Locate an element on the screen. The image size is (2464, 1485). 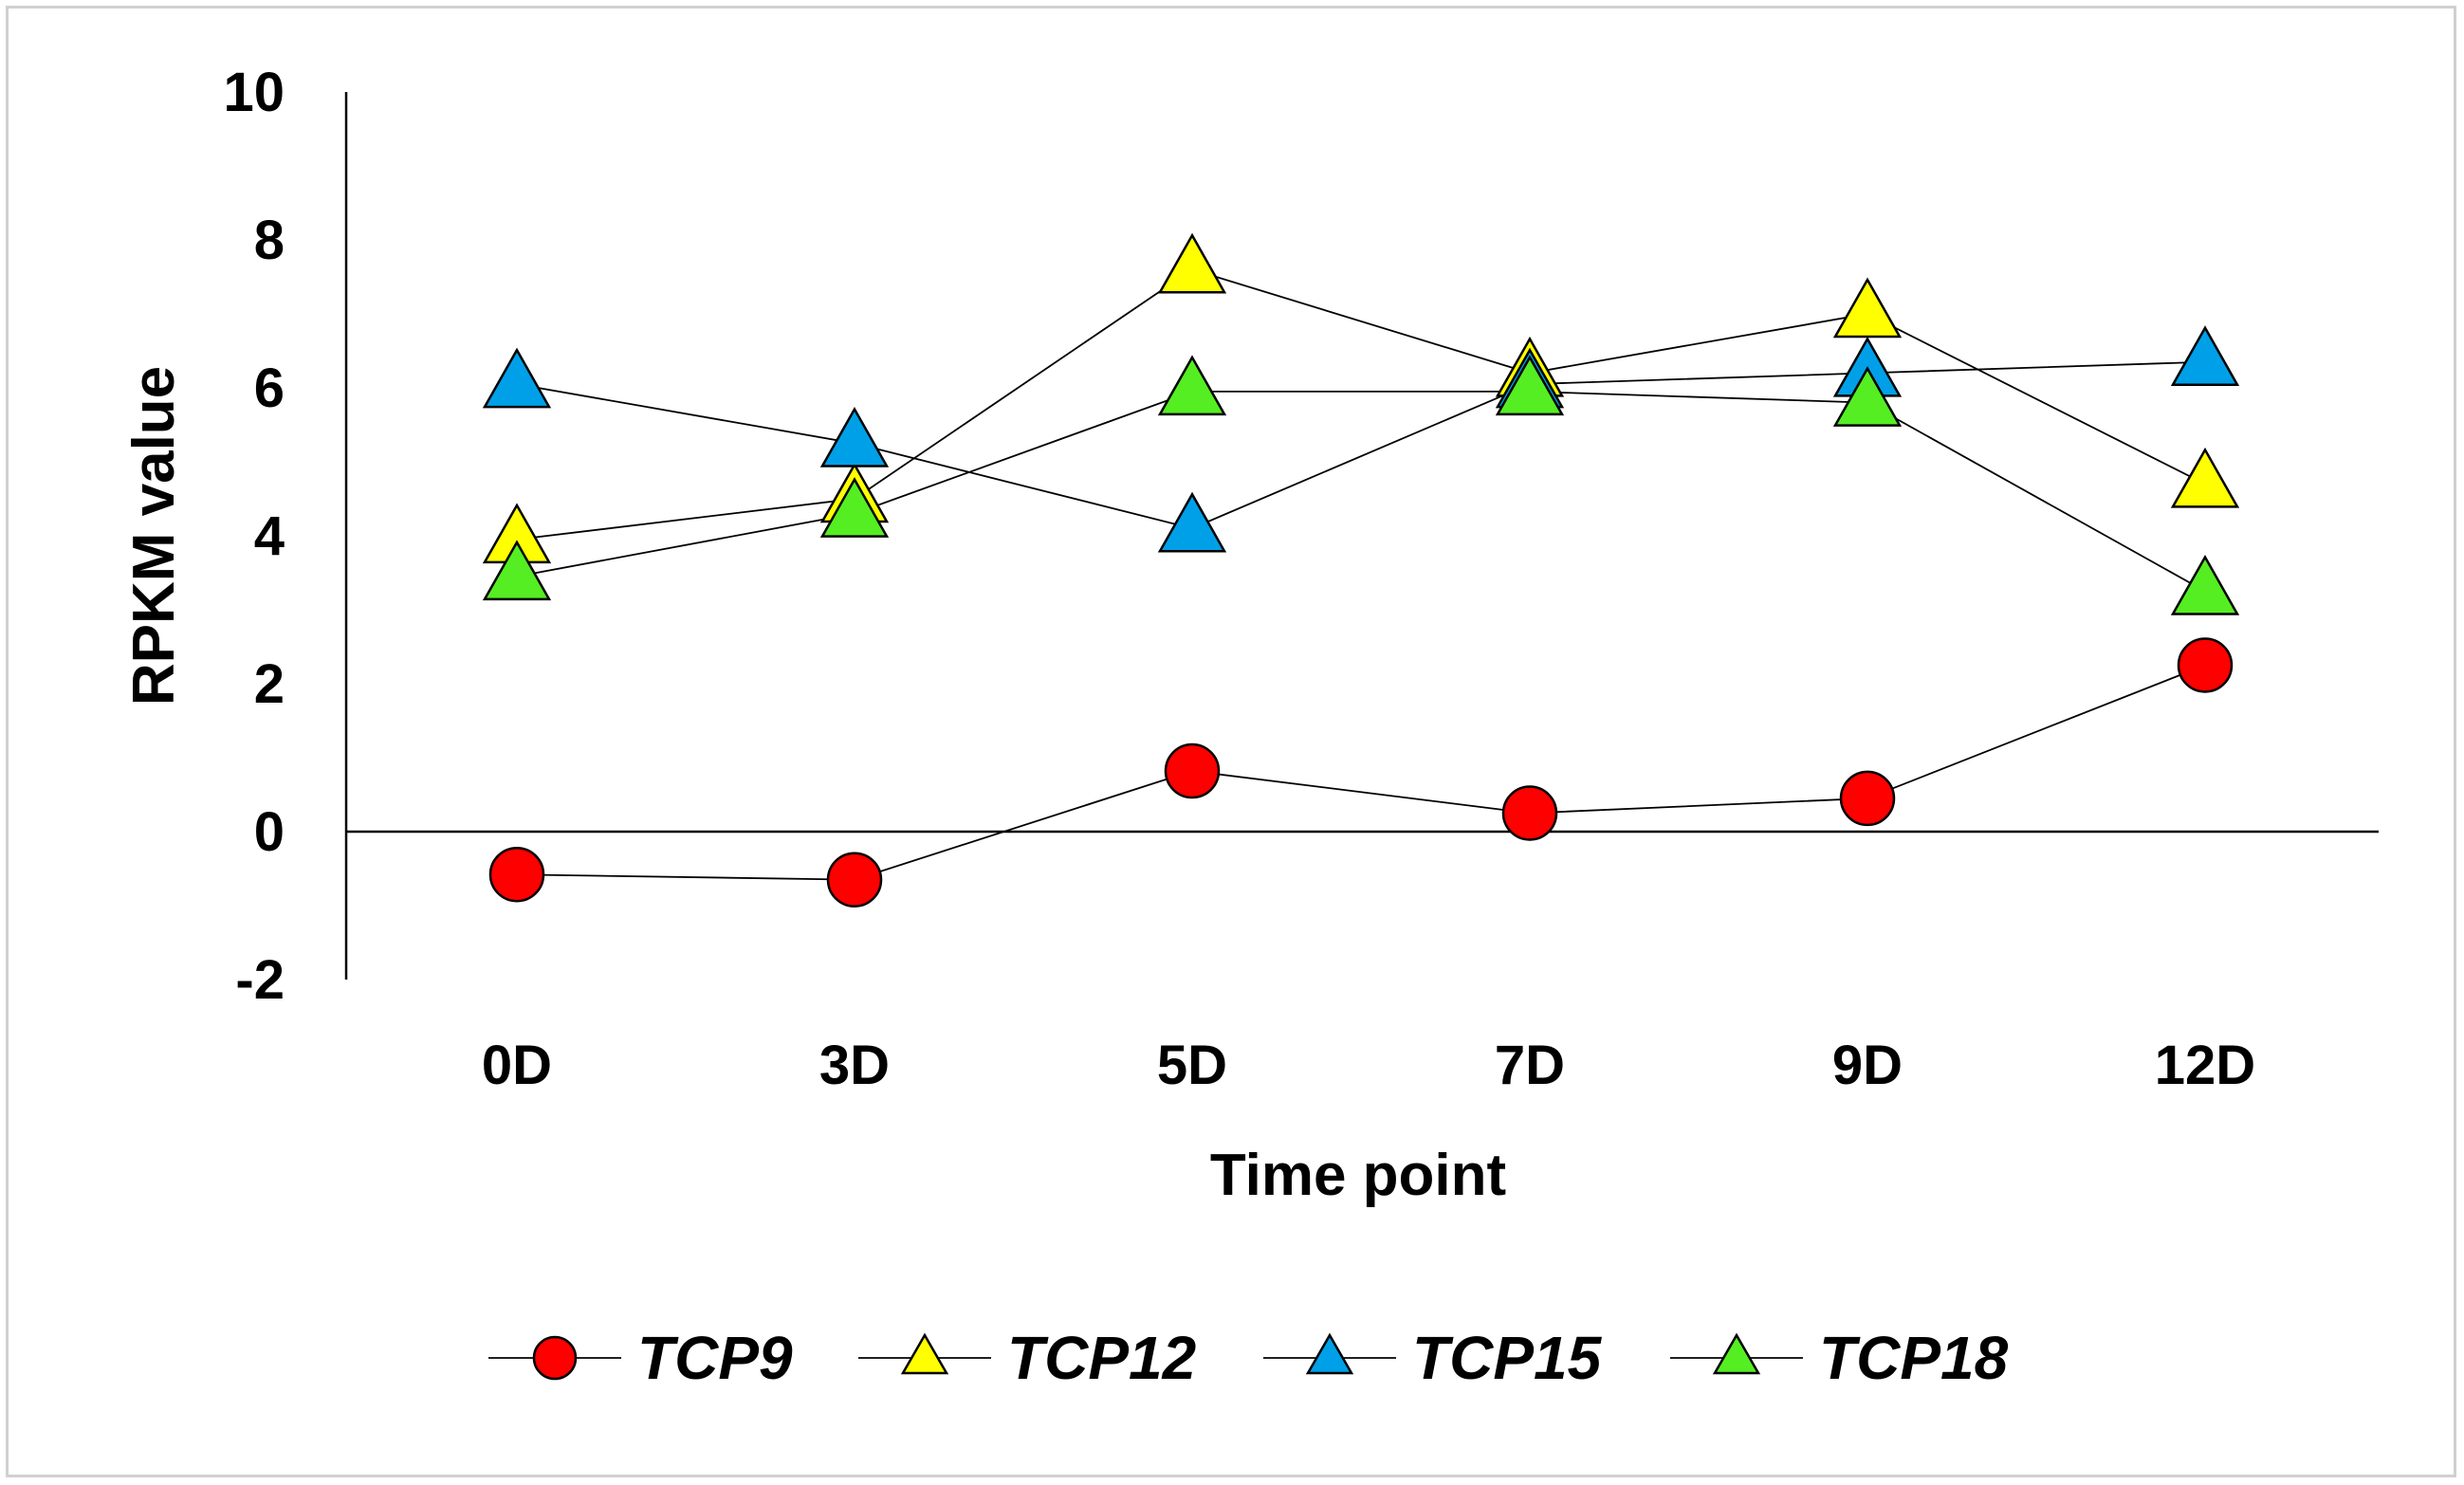
legend-entry-tcp12: TCP12 is located at coordinates (1027, 1358).